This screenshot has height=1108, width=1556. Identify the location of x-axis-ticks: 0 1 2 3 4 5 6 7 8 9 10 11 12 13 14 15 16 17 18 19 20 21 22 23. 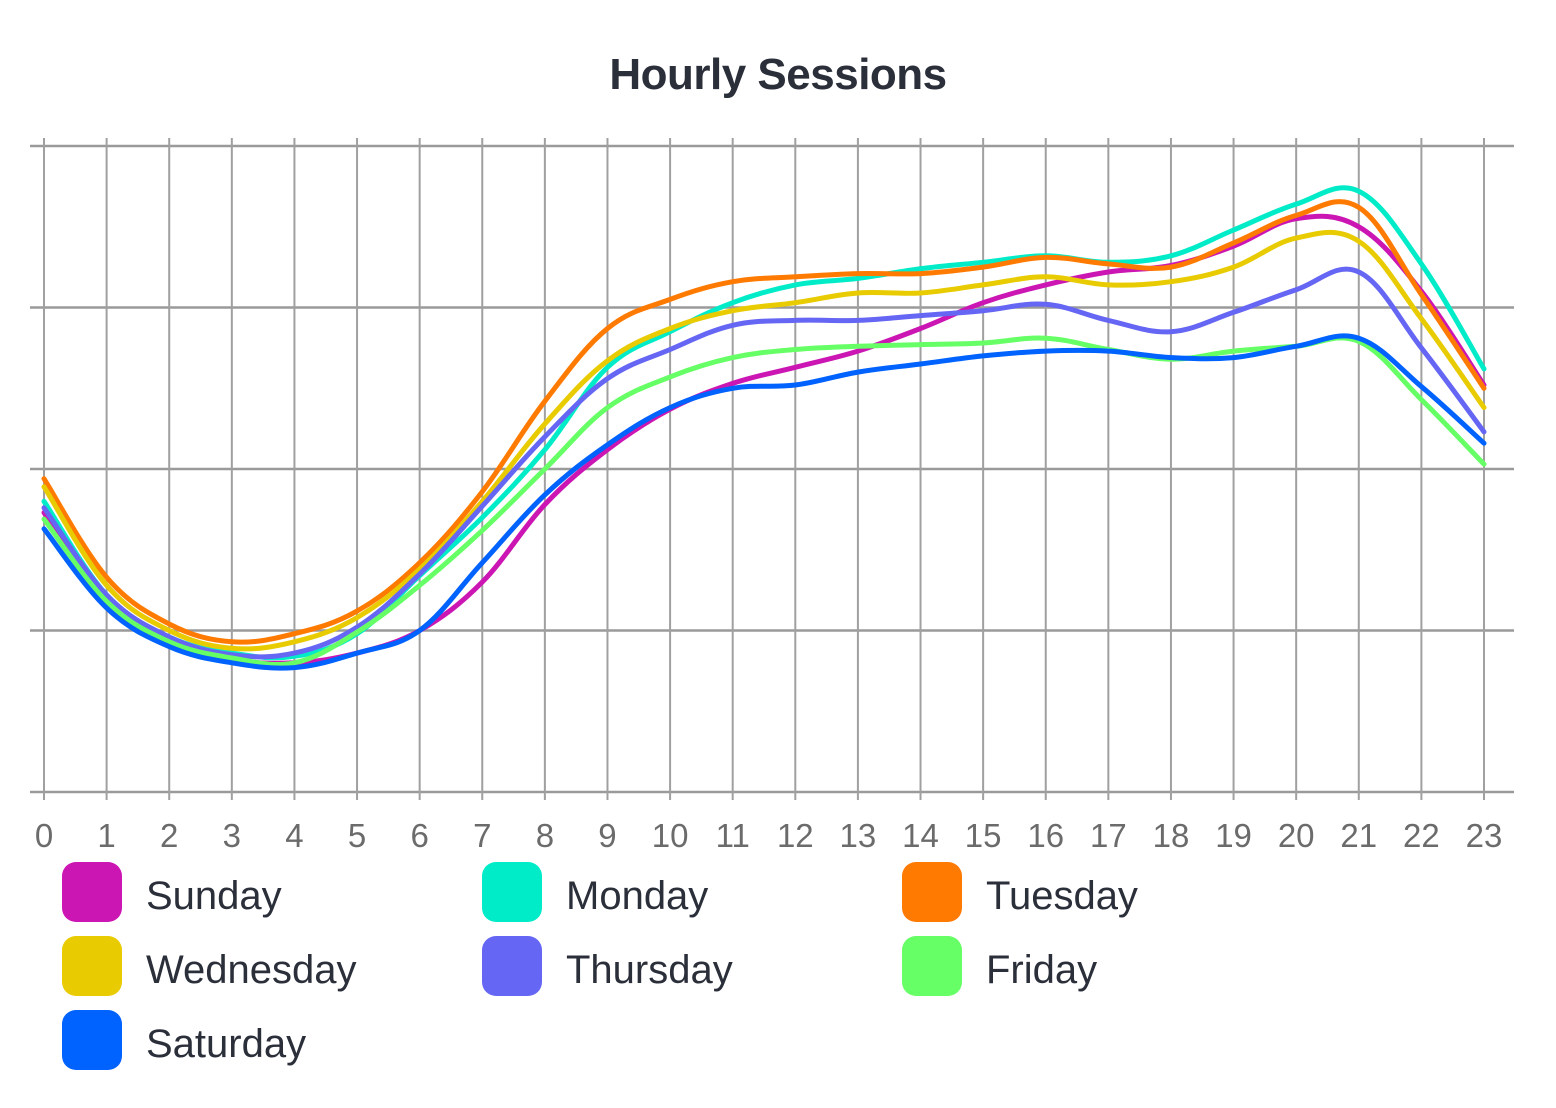
(769, 835).